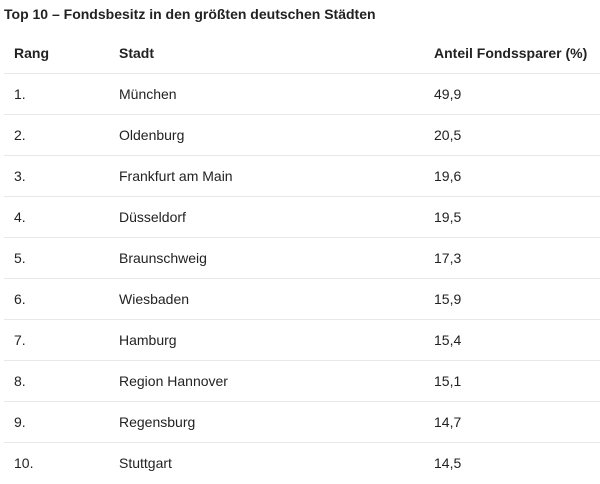 This screenshot has width=600, height=484. What do you see at coordinates (56, 53) in the screenshot?
I see `header-rank: Rang` at bounding box center [56, 53].